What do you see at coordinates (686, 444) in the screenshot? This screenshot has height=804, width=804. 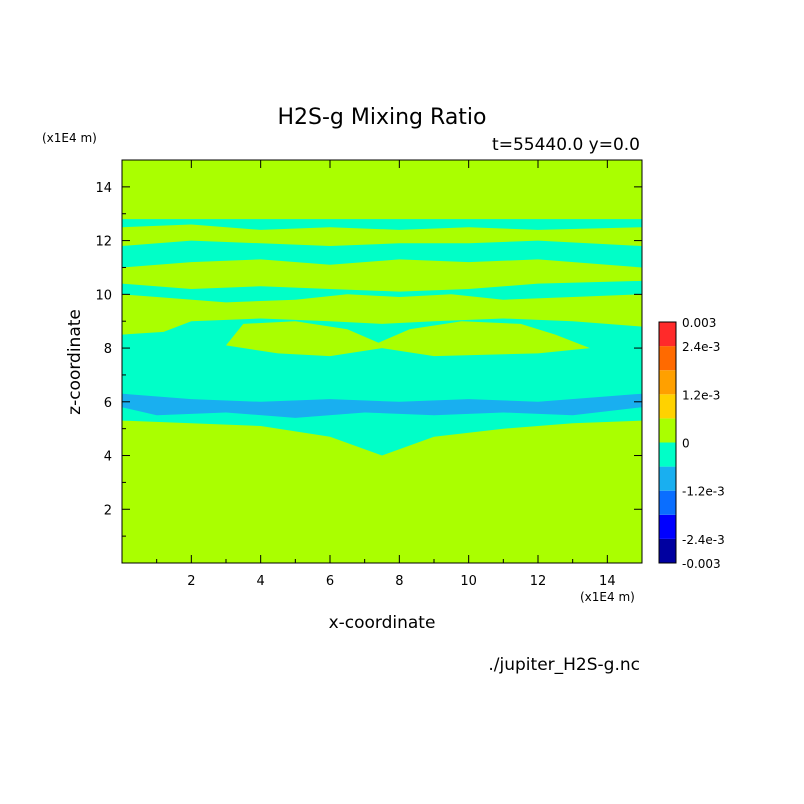 I see `colorbar-label: 0` at bounding box center [686, 444].